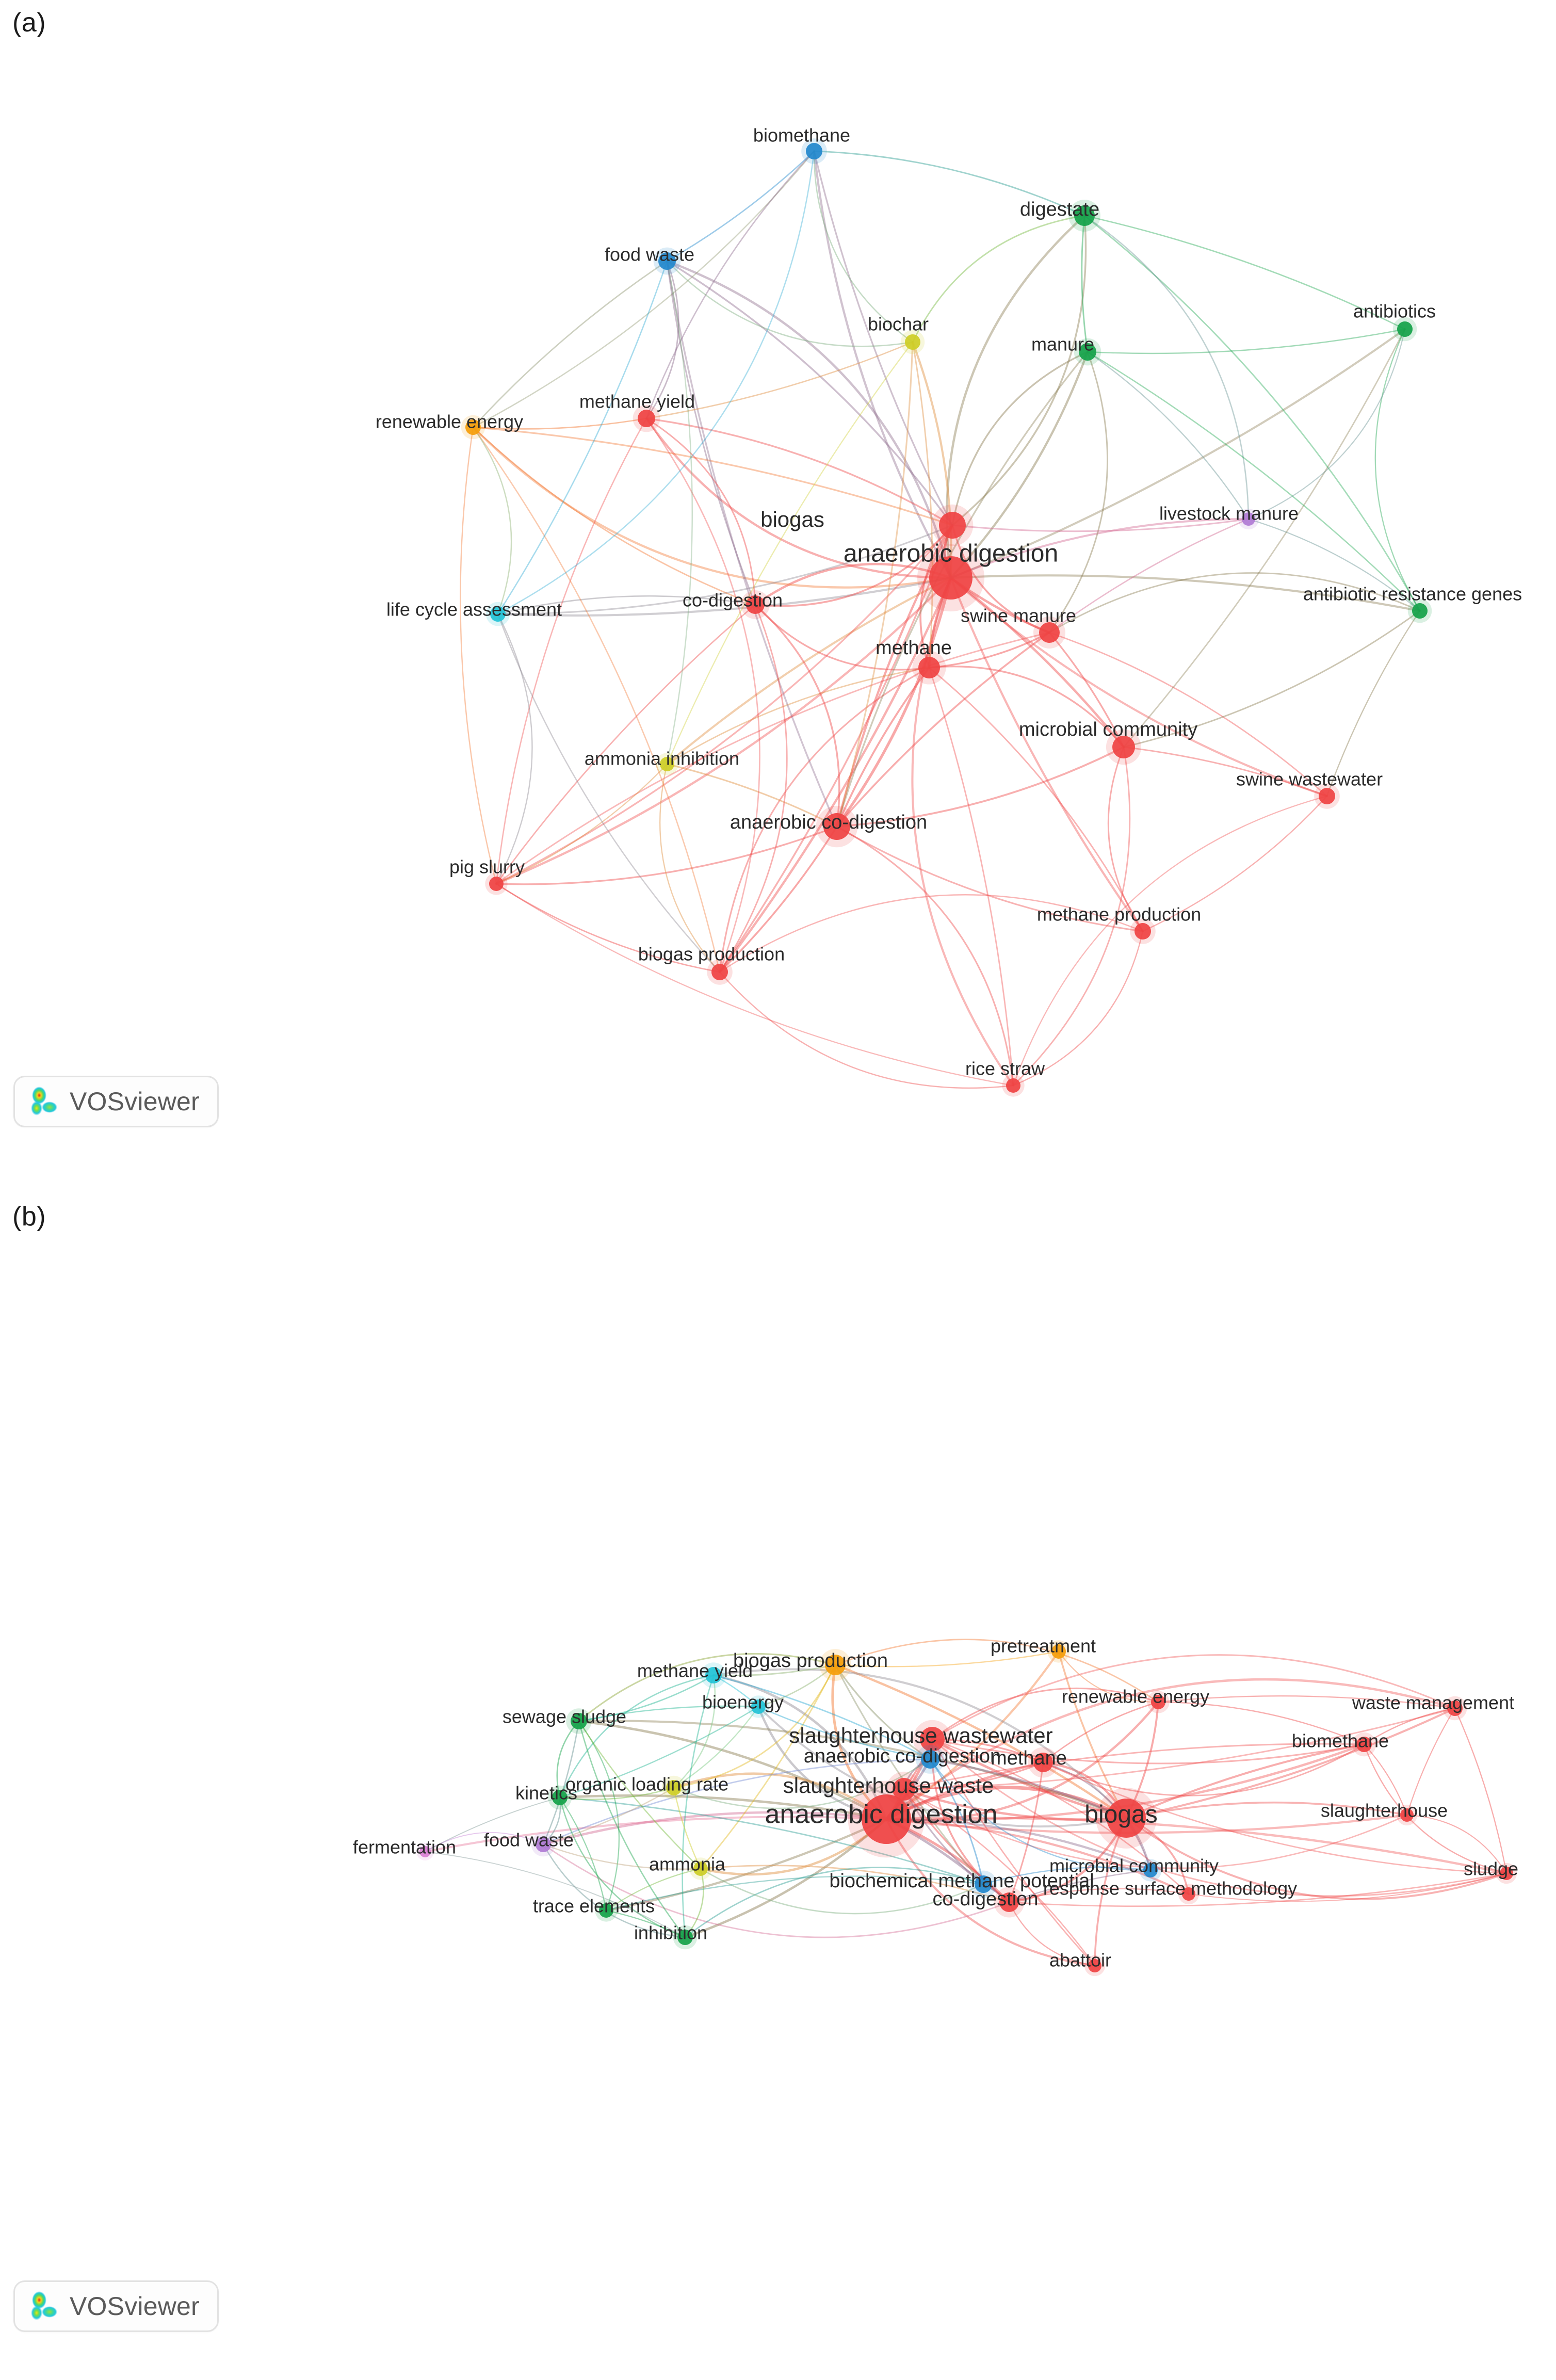  Describe the element at coordinates (662, 761) in the screenshot. I see `network-node: ammonia inhibition` at that location.